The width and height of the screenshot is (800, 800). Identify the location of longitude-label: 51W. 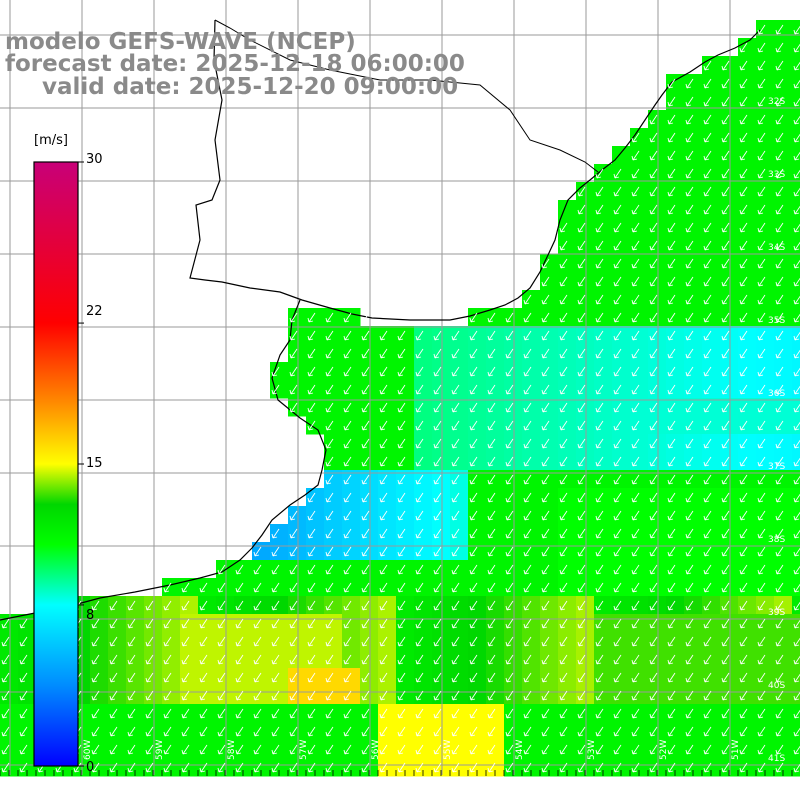
(736, 750).